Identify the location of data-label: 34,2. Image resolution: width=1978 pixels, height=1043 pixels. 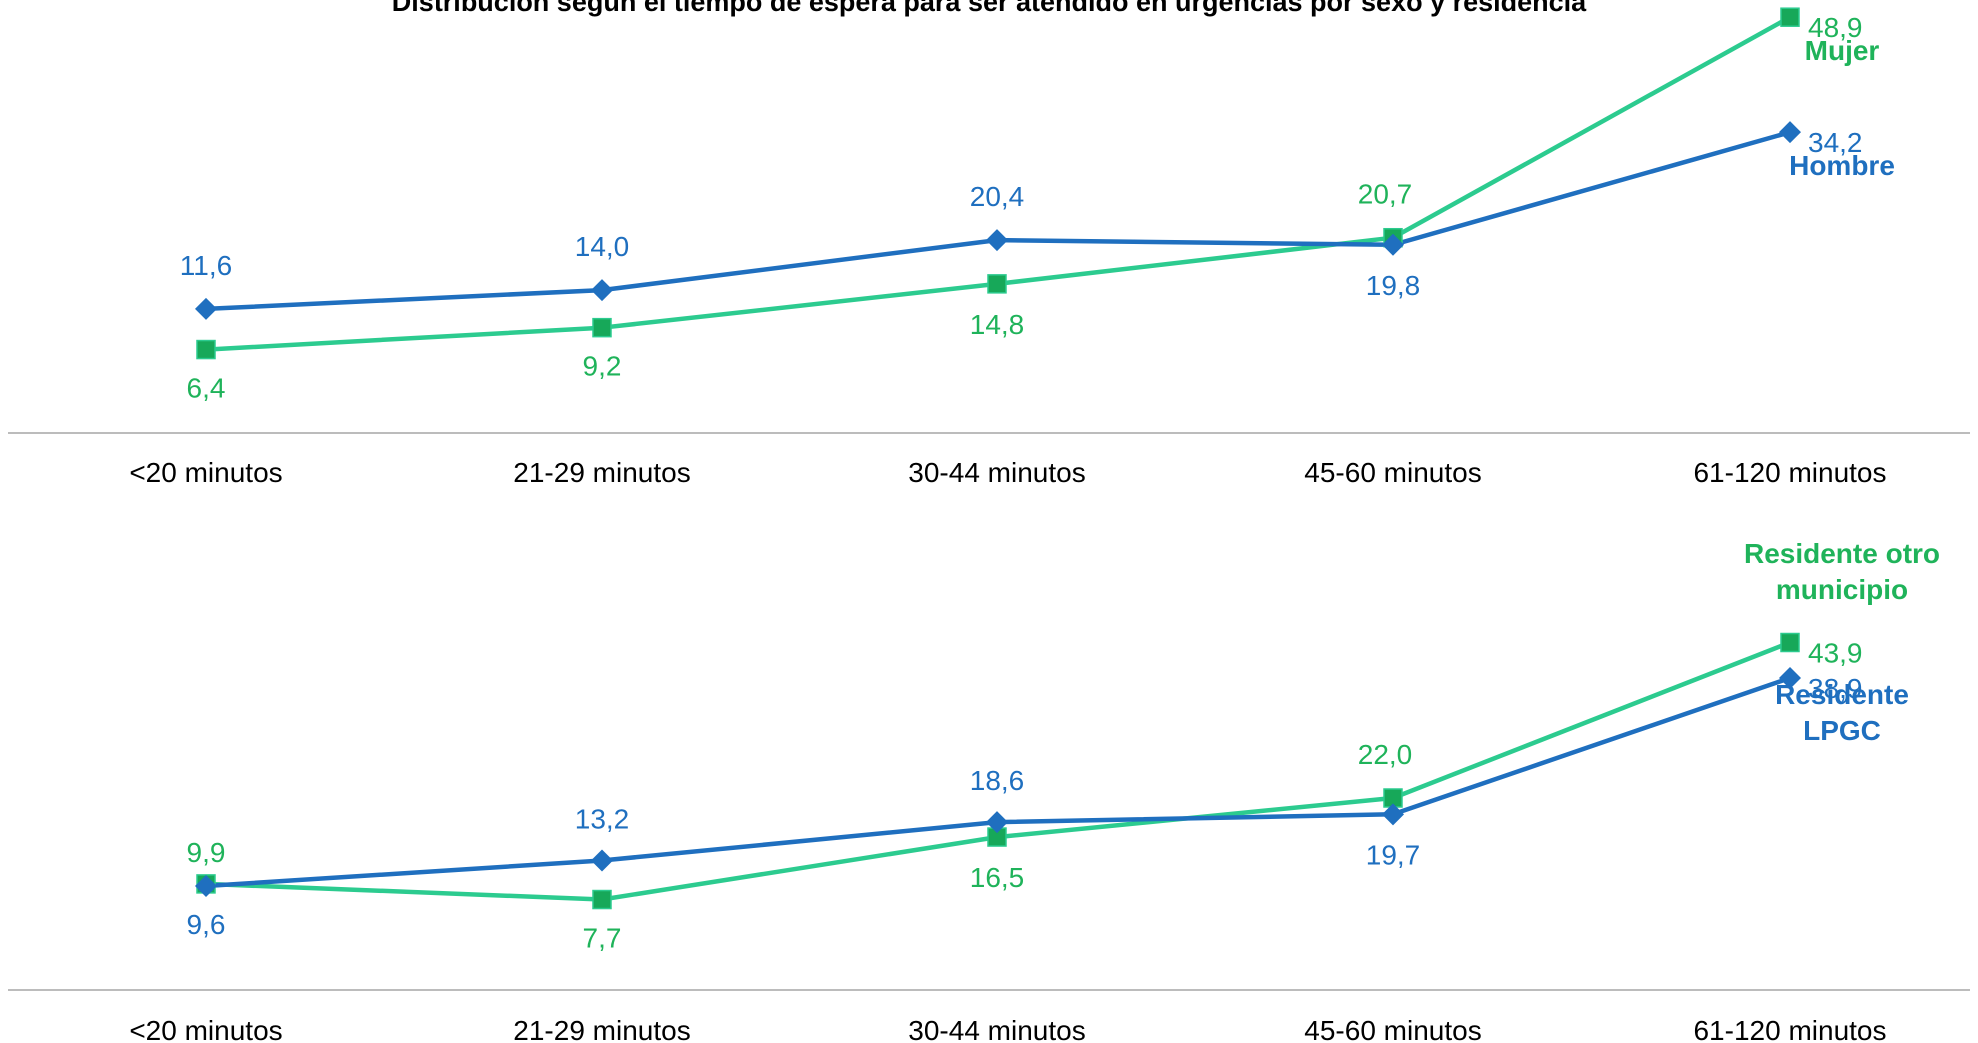
(1835, 142).